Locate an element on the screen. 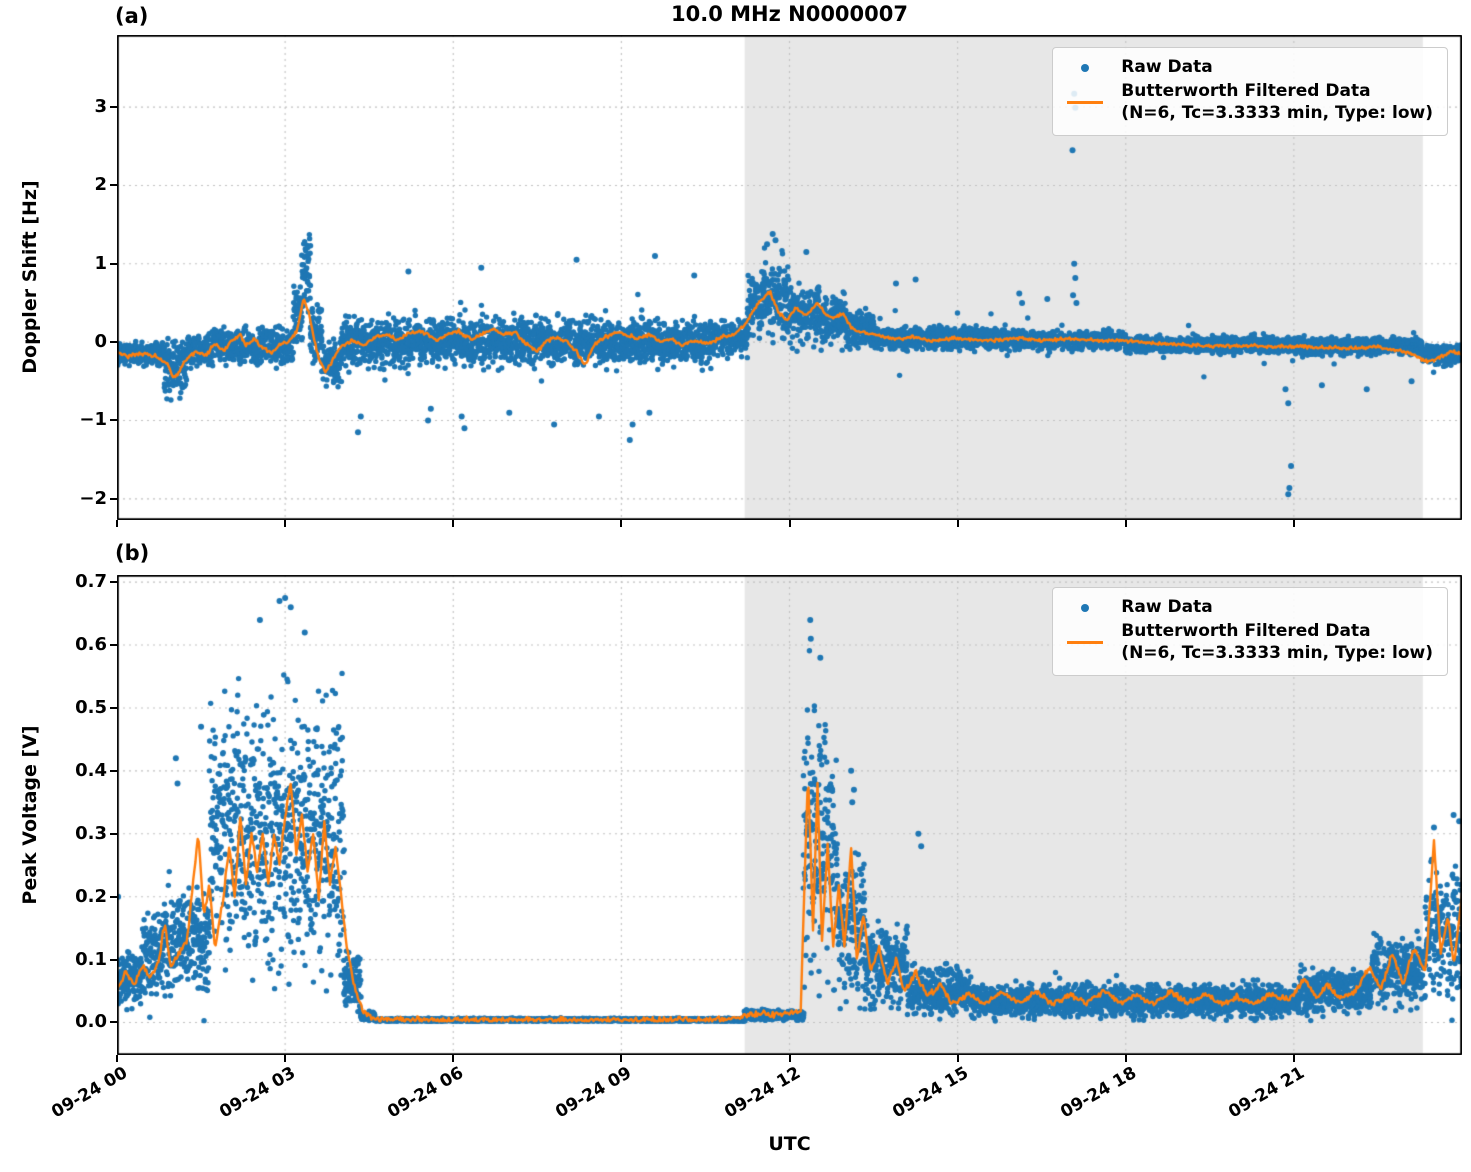  doppler-ytick-label: 3 is located at coordinates (100, 107).